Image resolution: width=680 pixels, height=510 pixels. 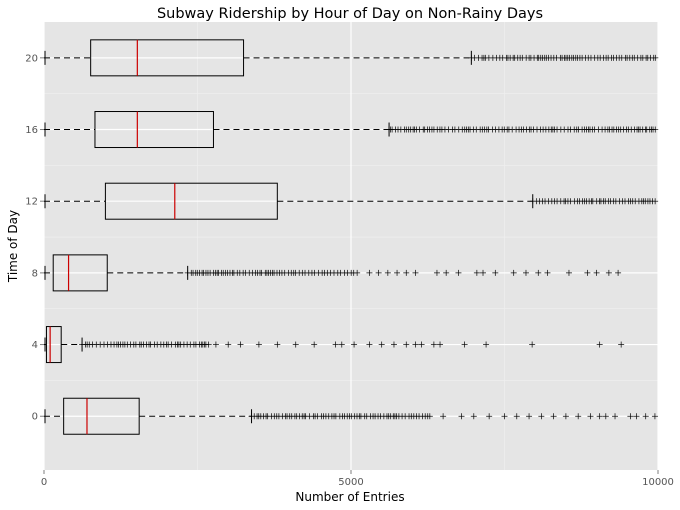 What do you see at coordinates (31, 130) in the screenshot?
I see `y-tick-label: 16` at bounding box center [31, 130].